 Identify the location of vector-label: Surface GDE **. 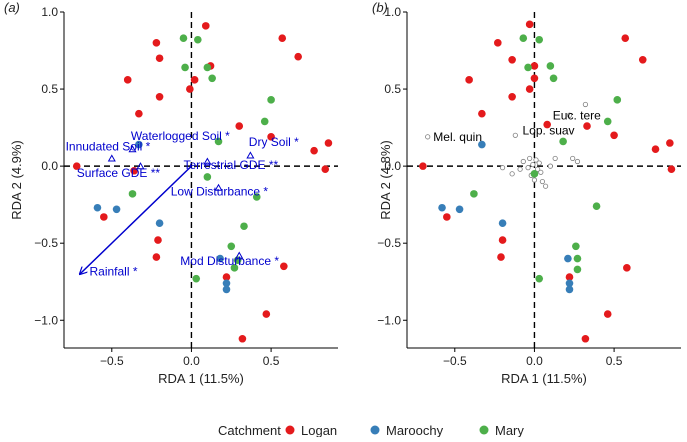
(119, 173).